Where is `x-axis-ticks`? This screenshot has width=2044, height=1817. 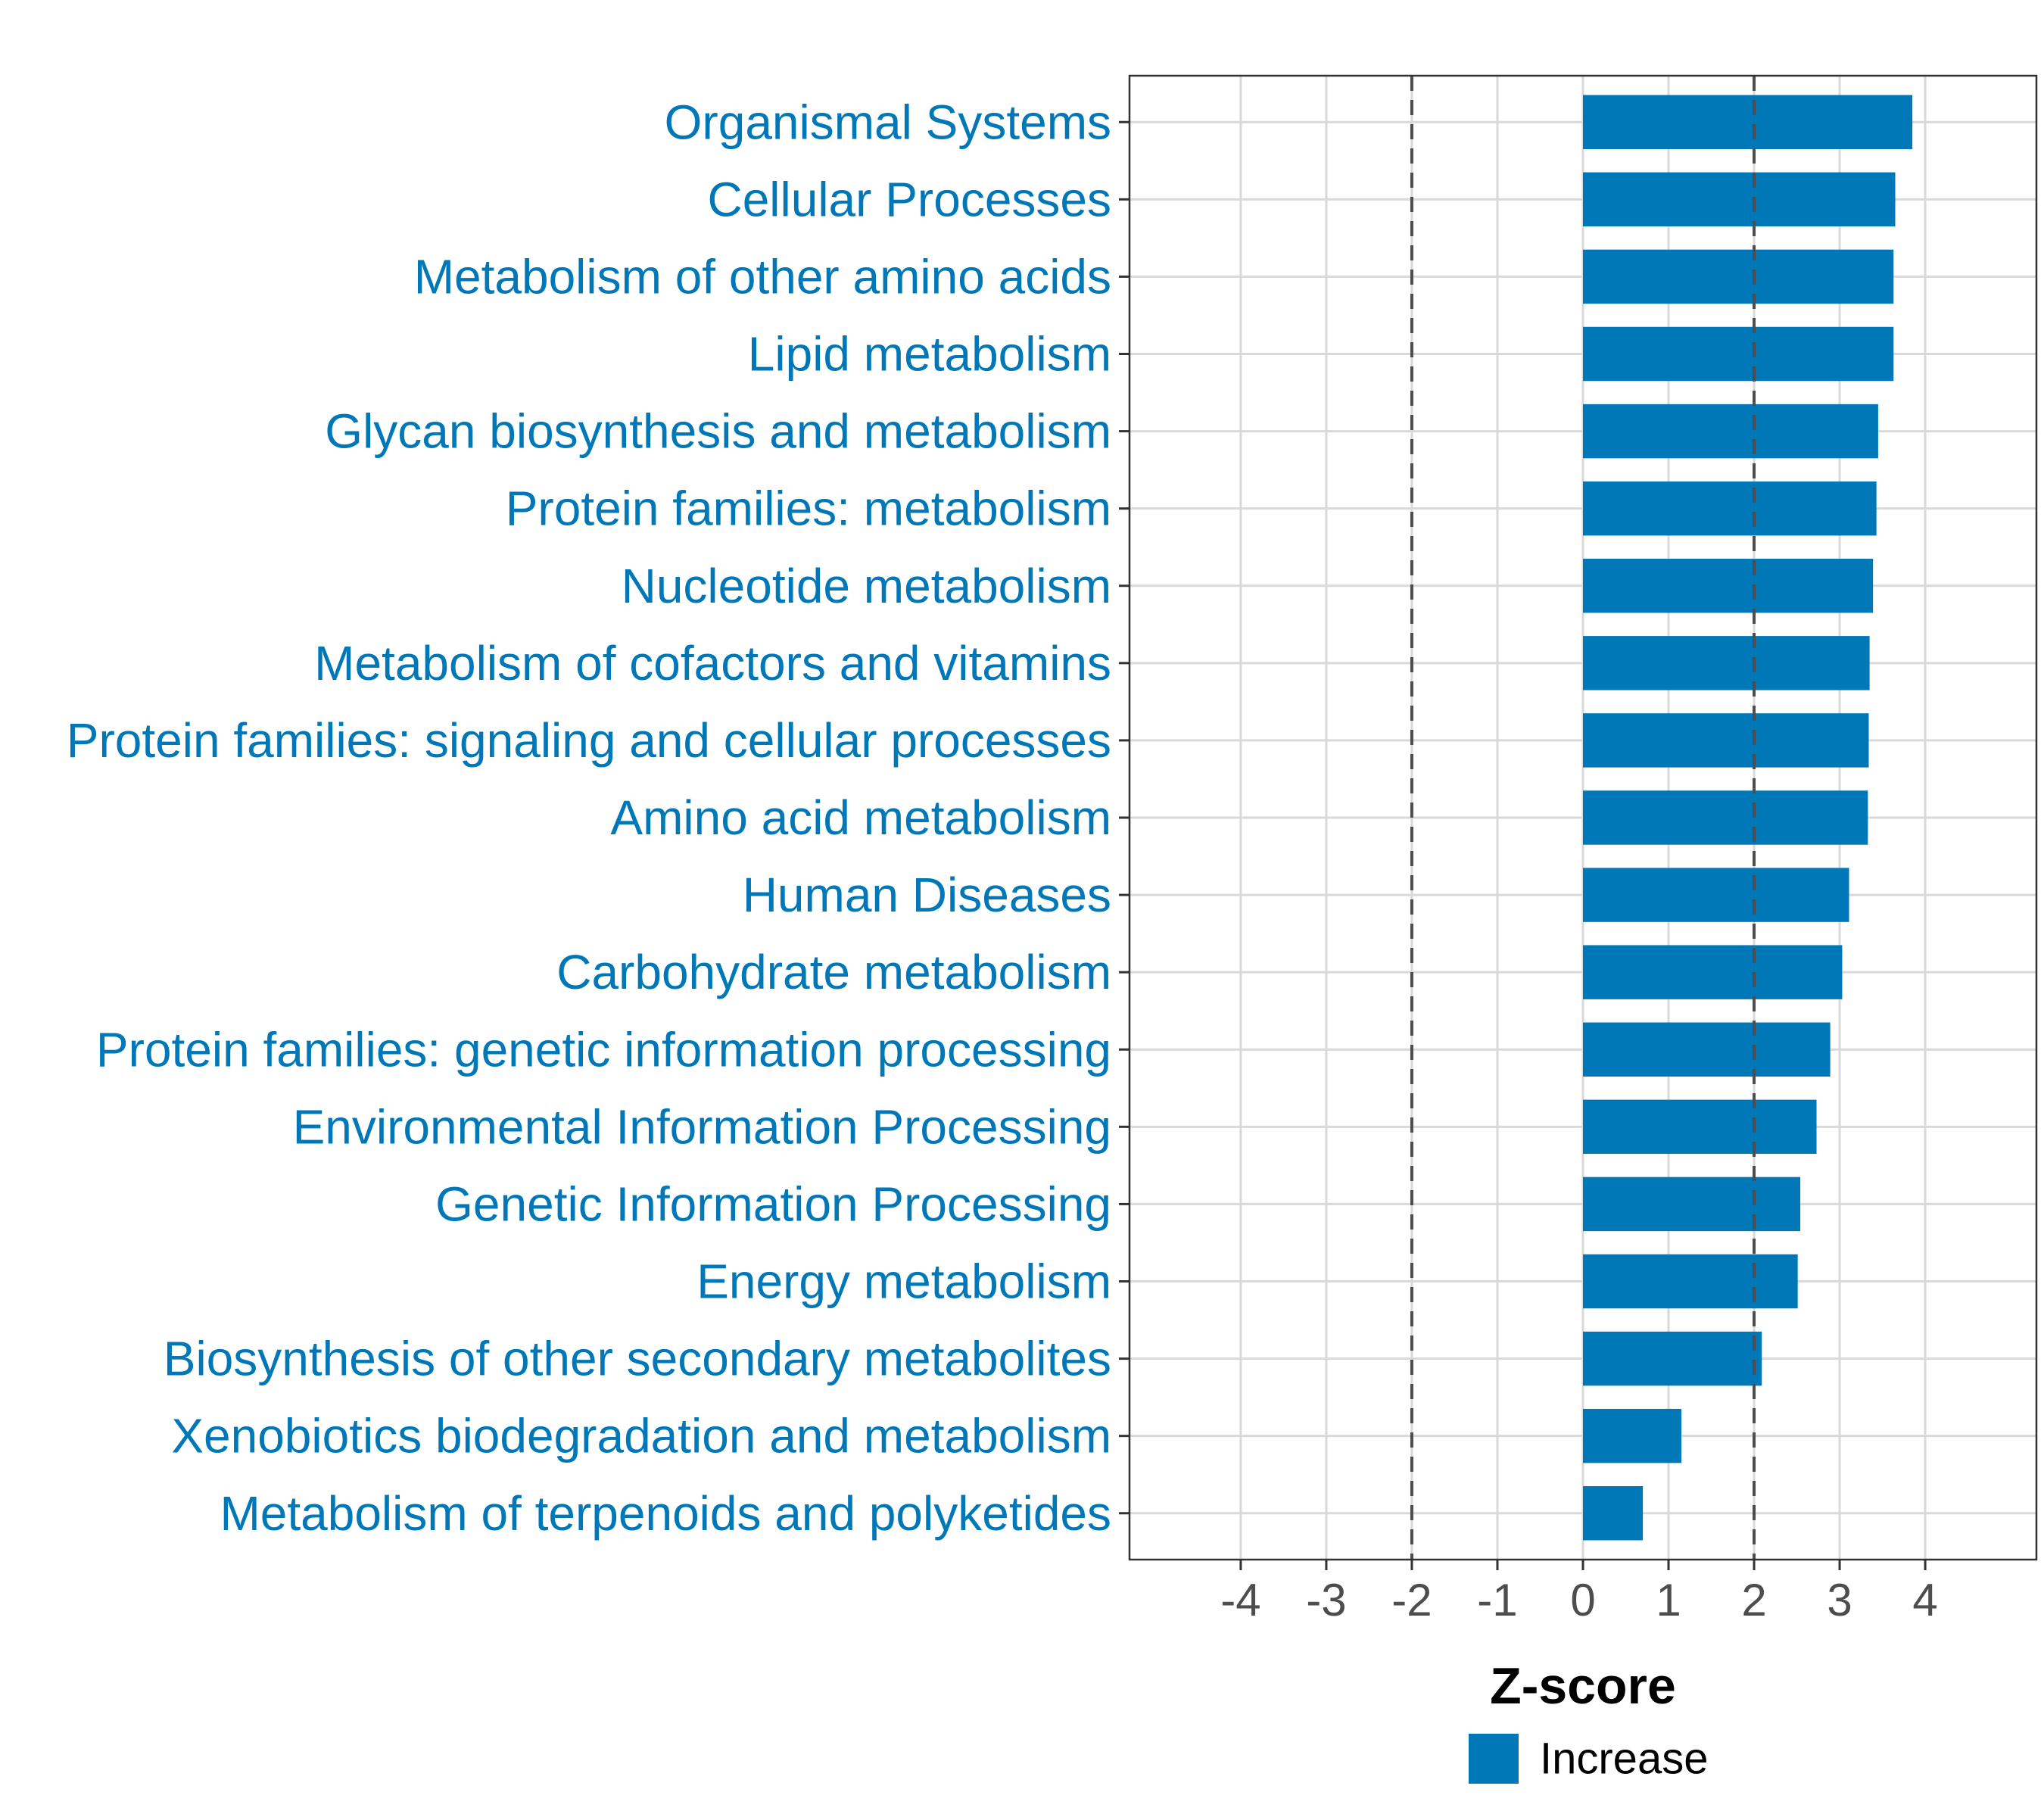 x-axis-ticks is located at coordinates (1583, 1565).